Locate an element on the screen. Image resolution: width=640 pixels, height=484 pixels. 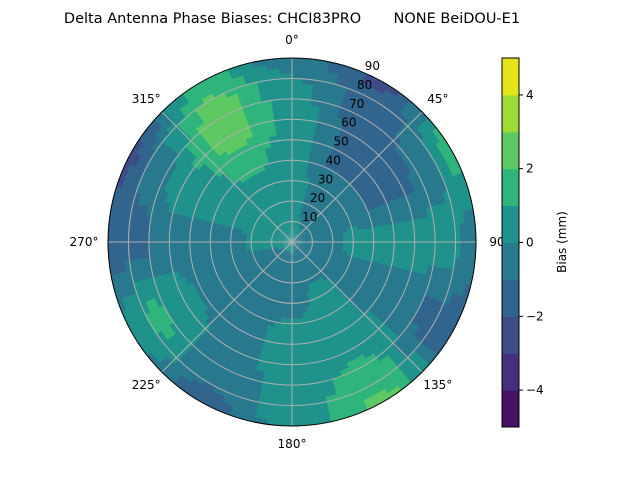
angular-tick-label: 45° is located at coordinates (437, 99).